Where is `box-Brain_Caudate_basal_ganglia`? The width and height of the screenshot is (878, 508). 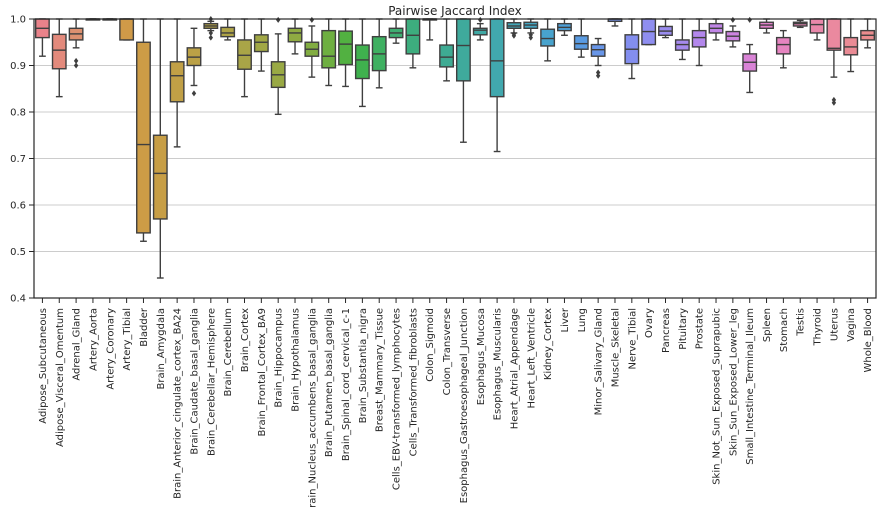 box-Brain_Caudate_basal_ganglia is located at coordinates (194, 62).